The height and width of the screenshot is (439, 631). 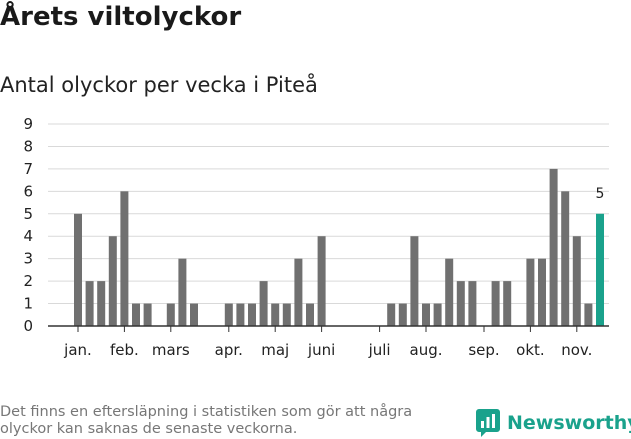 I want to click on x-tick-label: feb., so click(x=124, y=350).